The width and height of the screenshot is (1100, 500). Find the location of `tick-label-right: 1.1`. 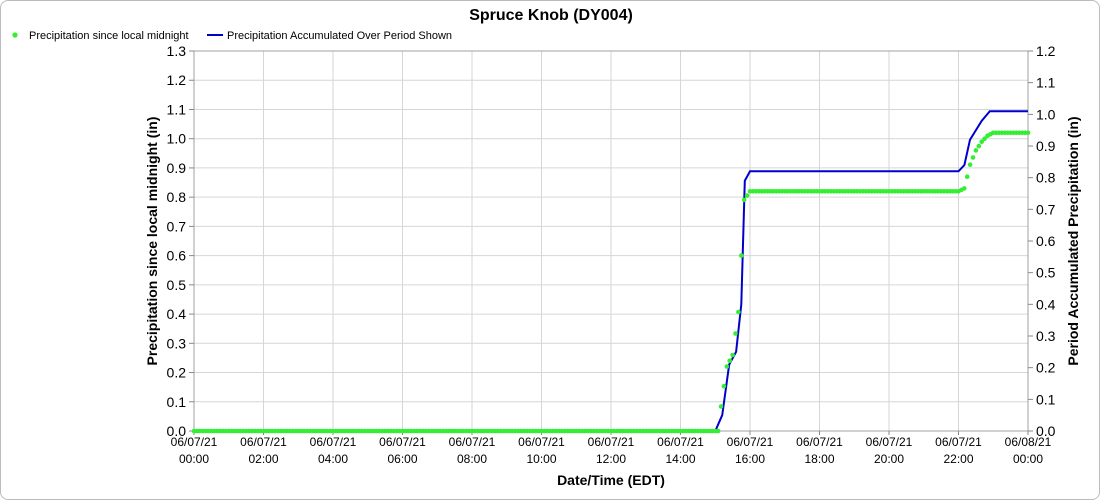

tick-label-right: 1.1 is located at coordinates (1046, 83).